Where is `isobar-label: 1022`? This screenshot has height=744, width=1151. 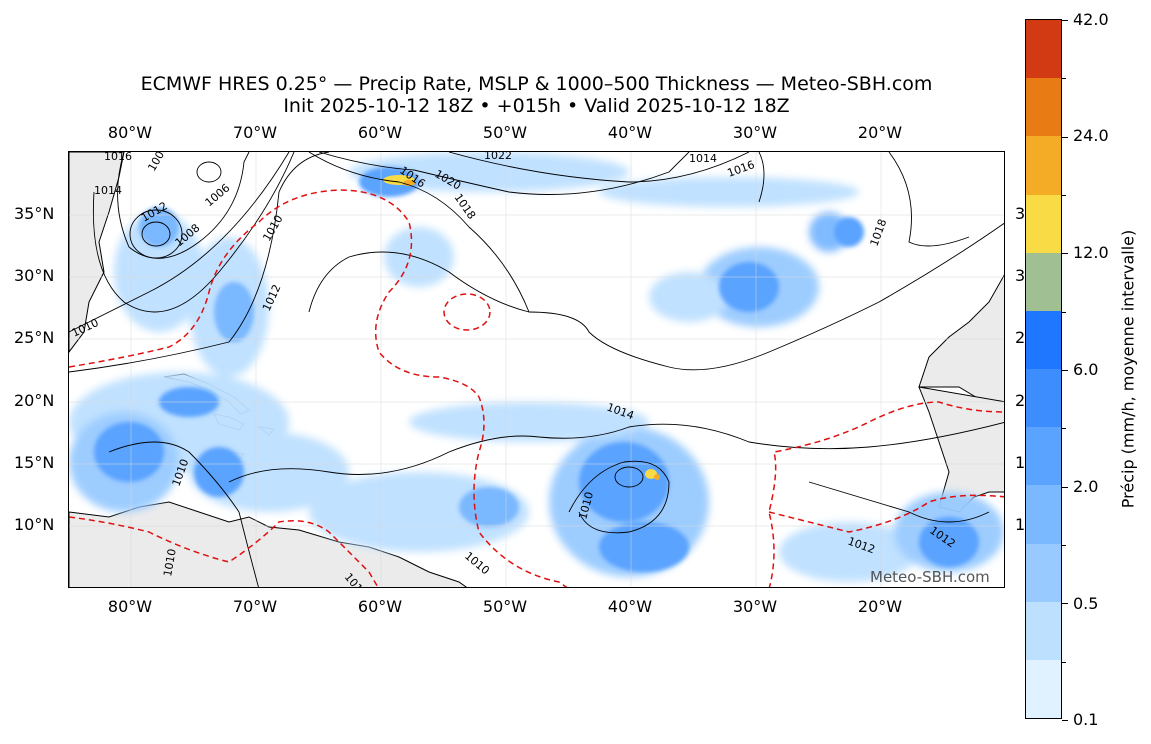 isobar-label: 1022 is located at coordinates (498, 157).